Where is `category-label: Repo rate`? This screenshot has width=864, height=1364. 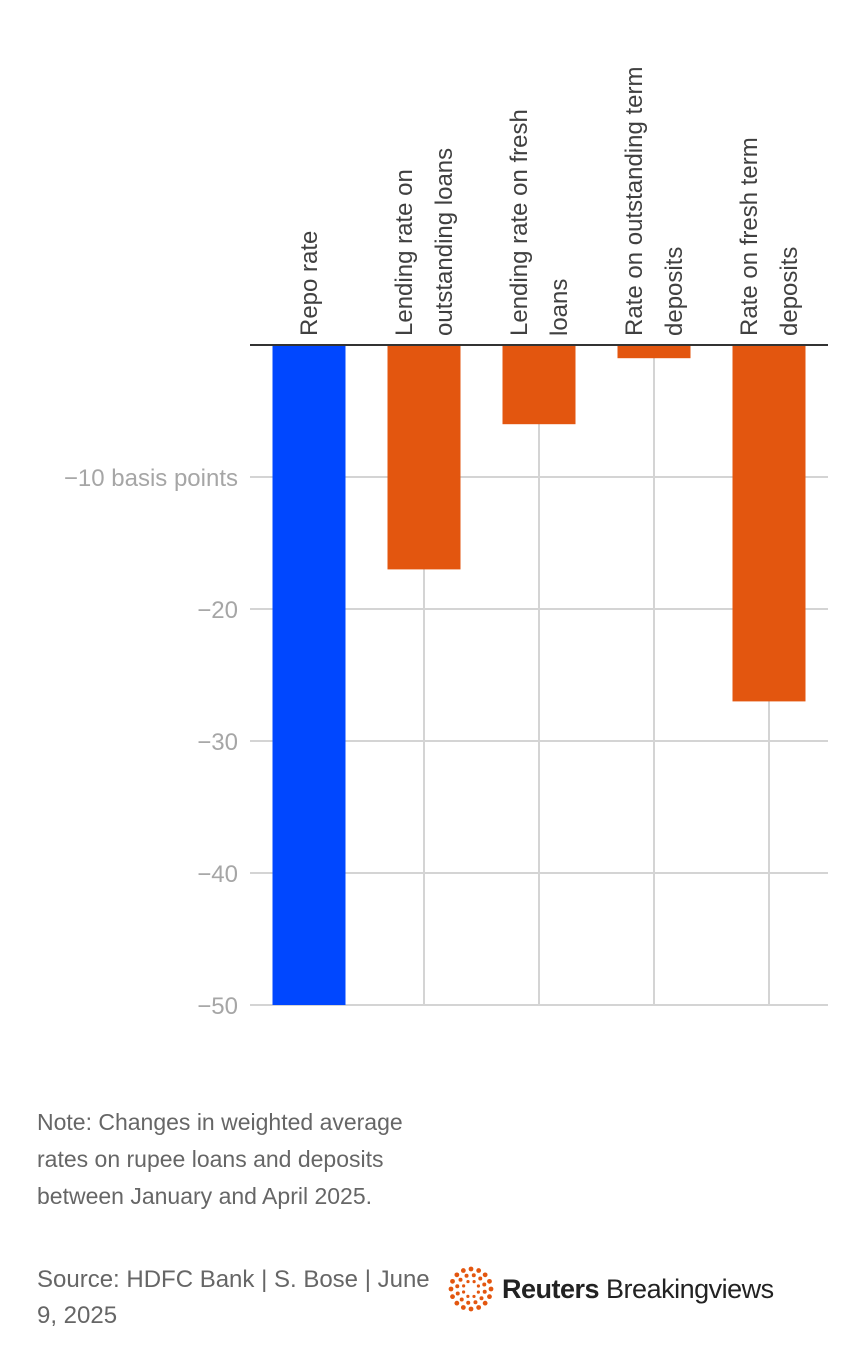
category-label: Repo rate is located at coordinates (309, 283).